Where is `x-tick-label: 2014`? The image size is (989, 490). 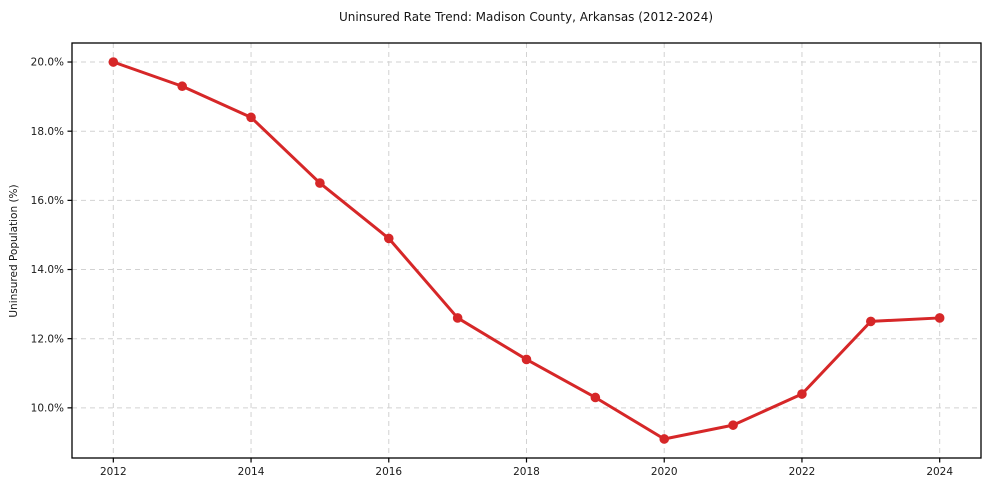
x-tick-label: 2014 is located at coordinates (251, 472).